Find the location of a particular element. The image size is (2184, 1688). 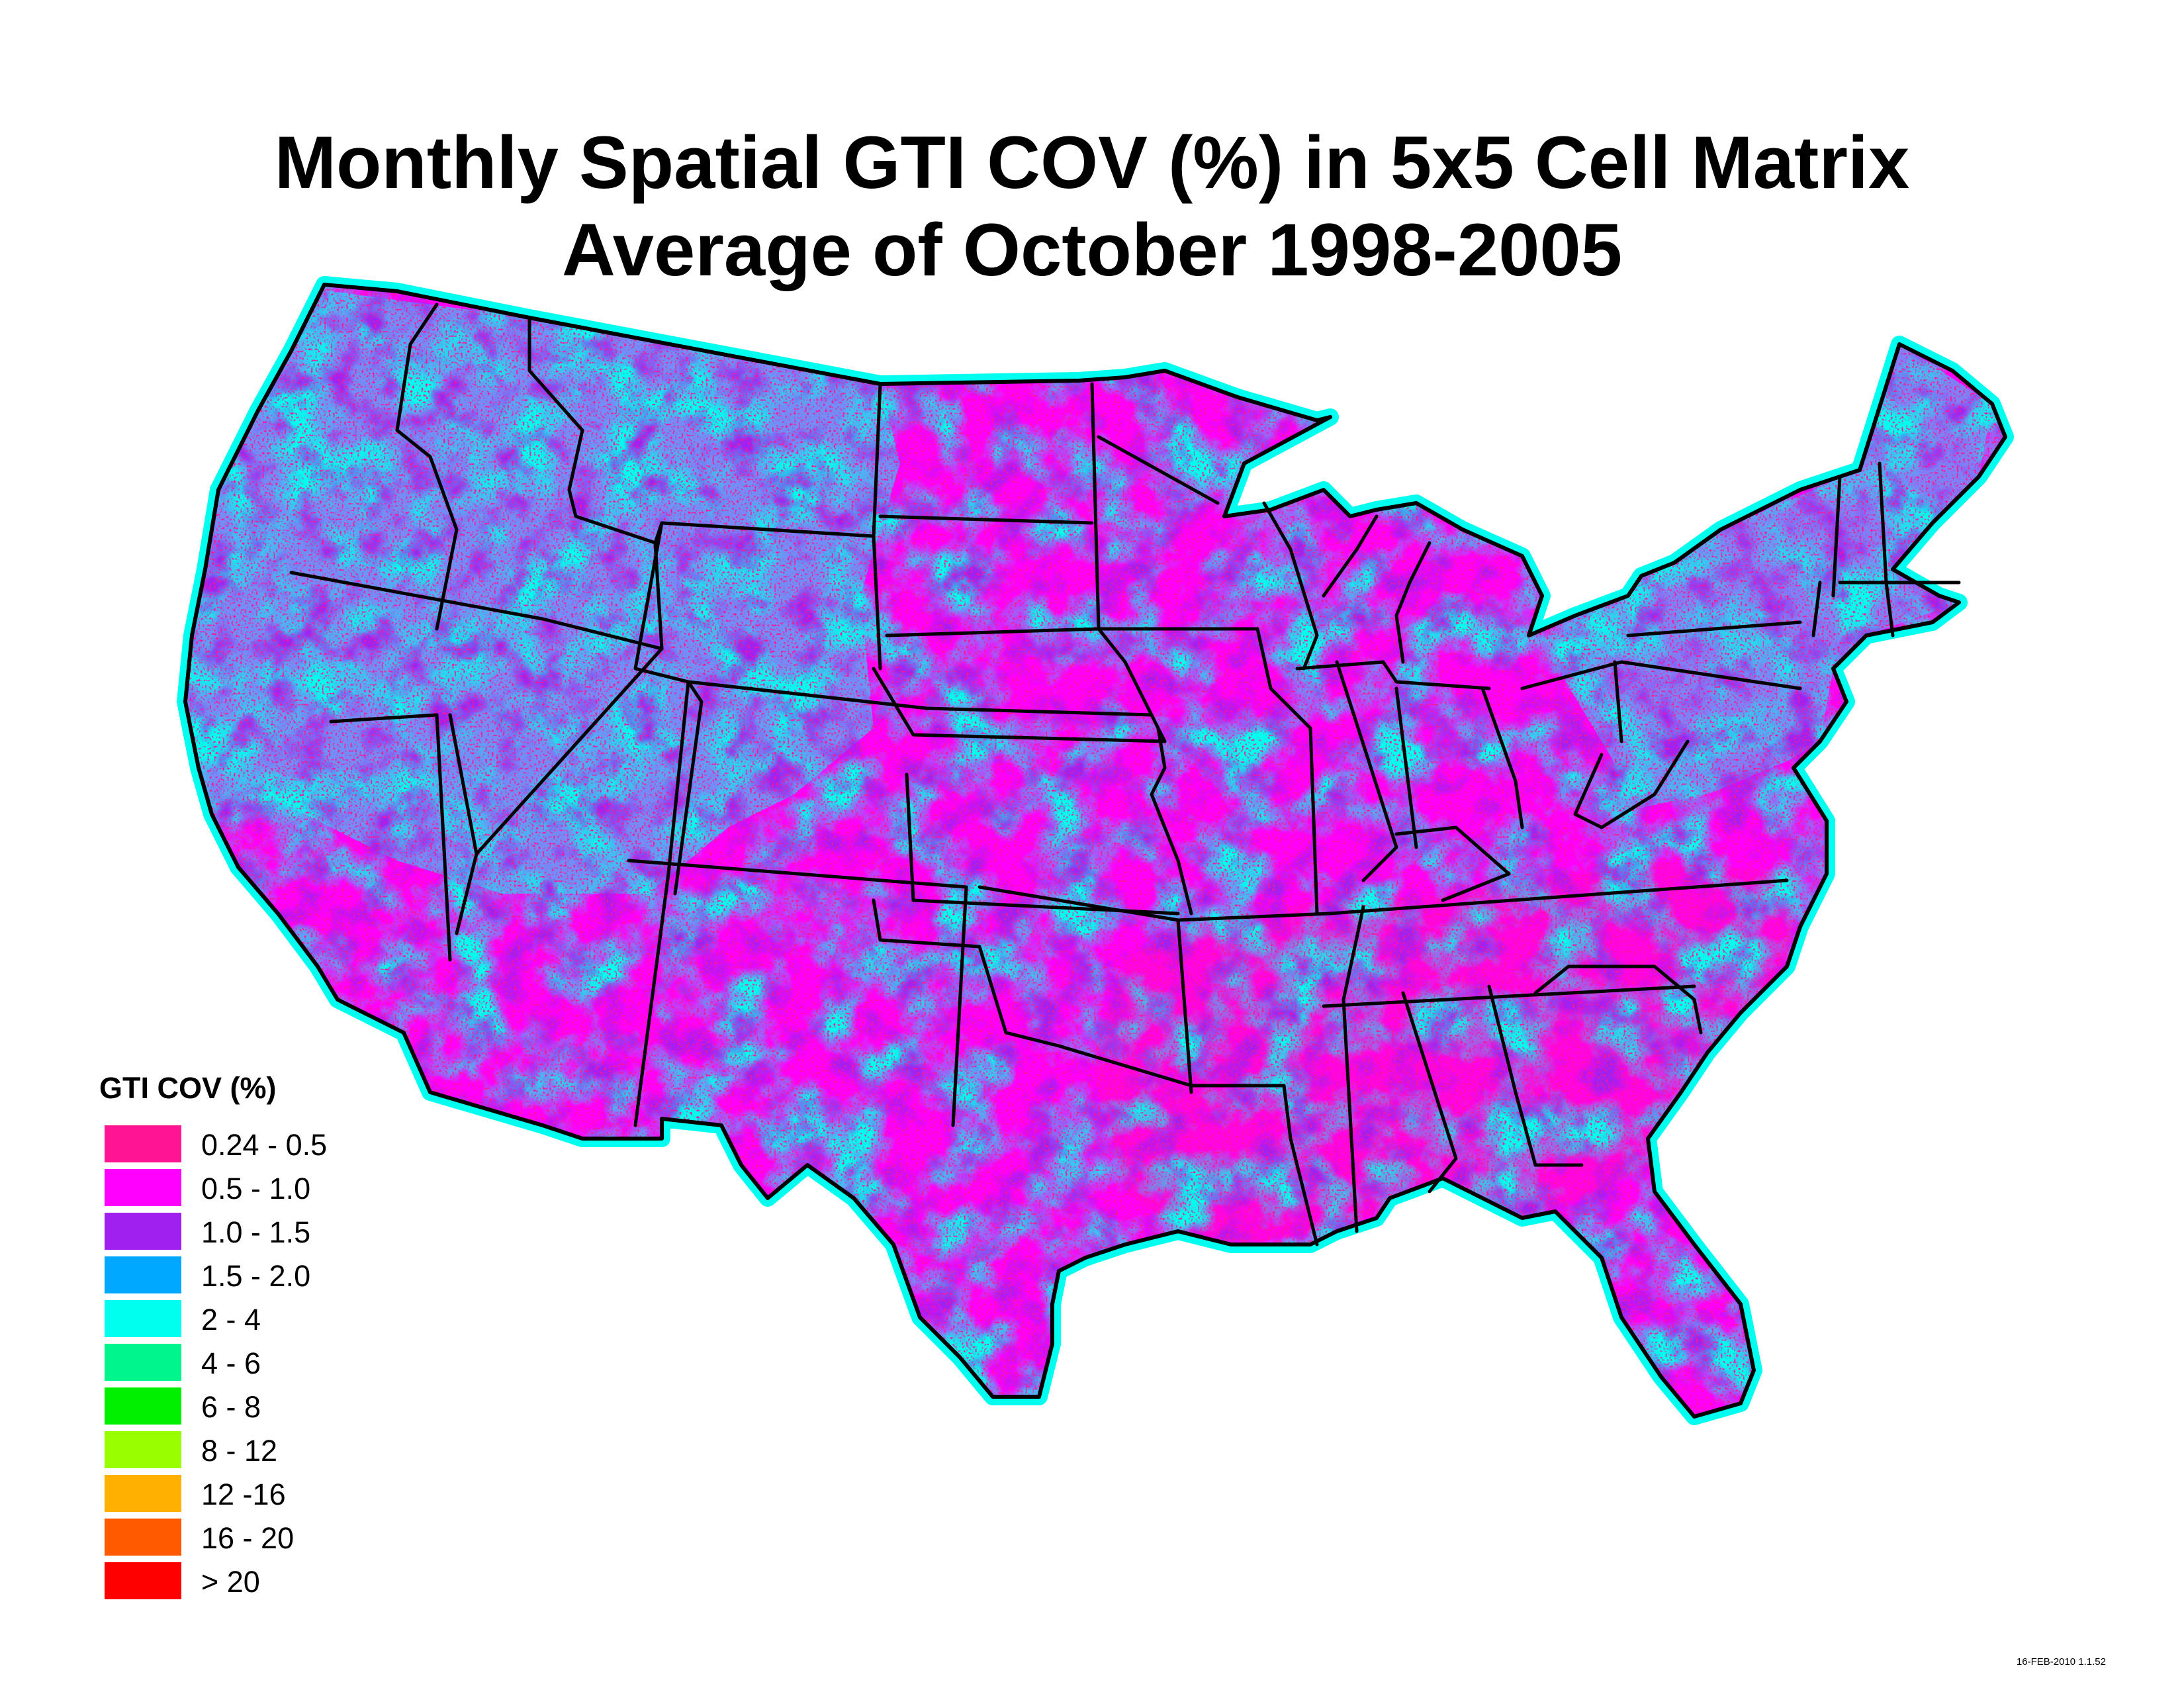

legend-label: 6 - 8 is located at coordinates (231, 1407).